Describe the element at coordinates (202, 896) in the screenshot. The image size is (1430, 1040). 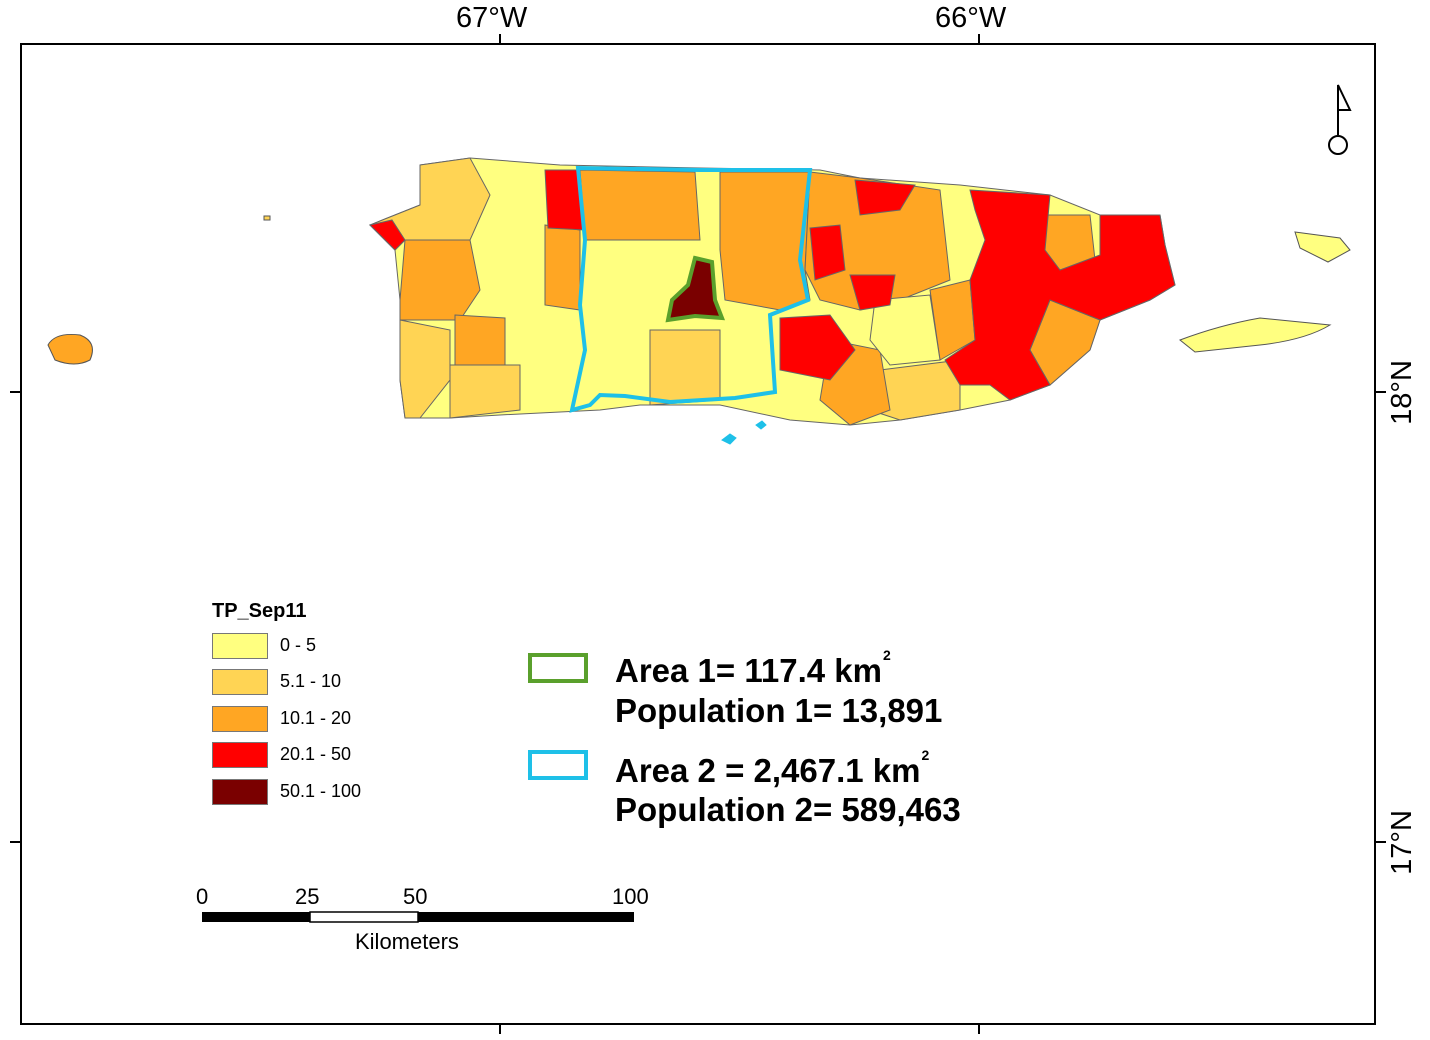
I see `scale-label-0: 0` at that location.